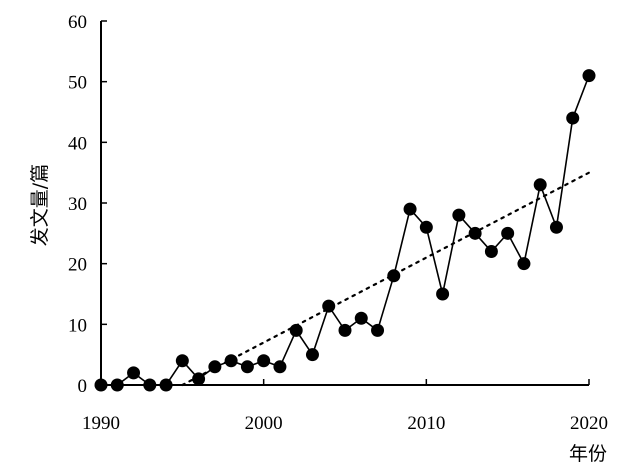 This screenshot has height=471, width=628. I want to click on data-point-2004, so click(329, 306).